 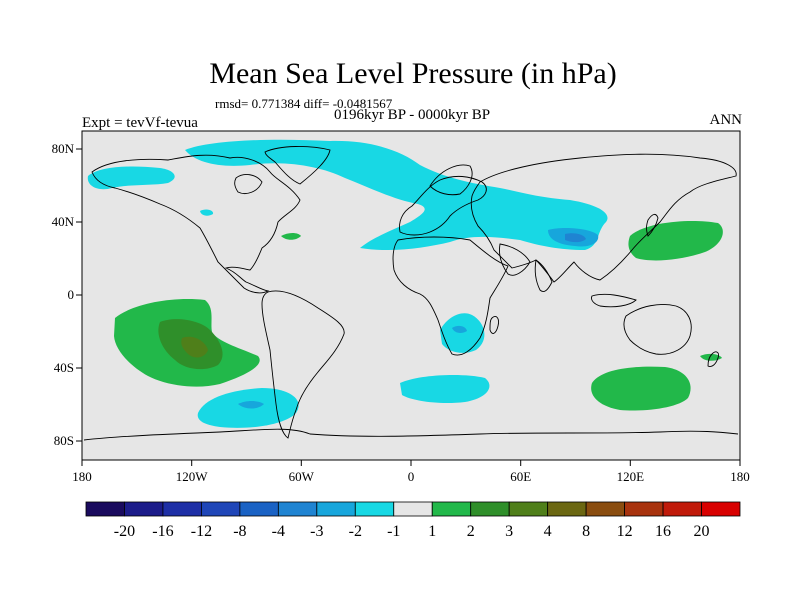 What do you see at coordinates (631, 476) in the screenshot?
I see `x-tick-label: 120E` at bounding box center [631, 476].